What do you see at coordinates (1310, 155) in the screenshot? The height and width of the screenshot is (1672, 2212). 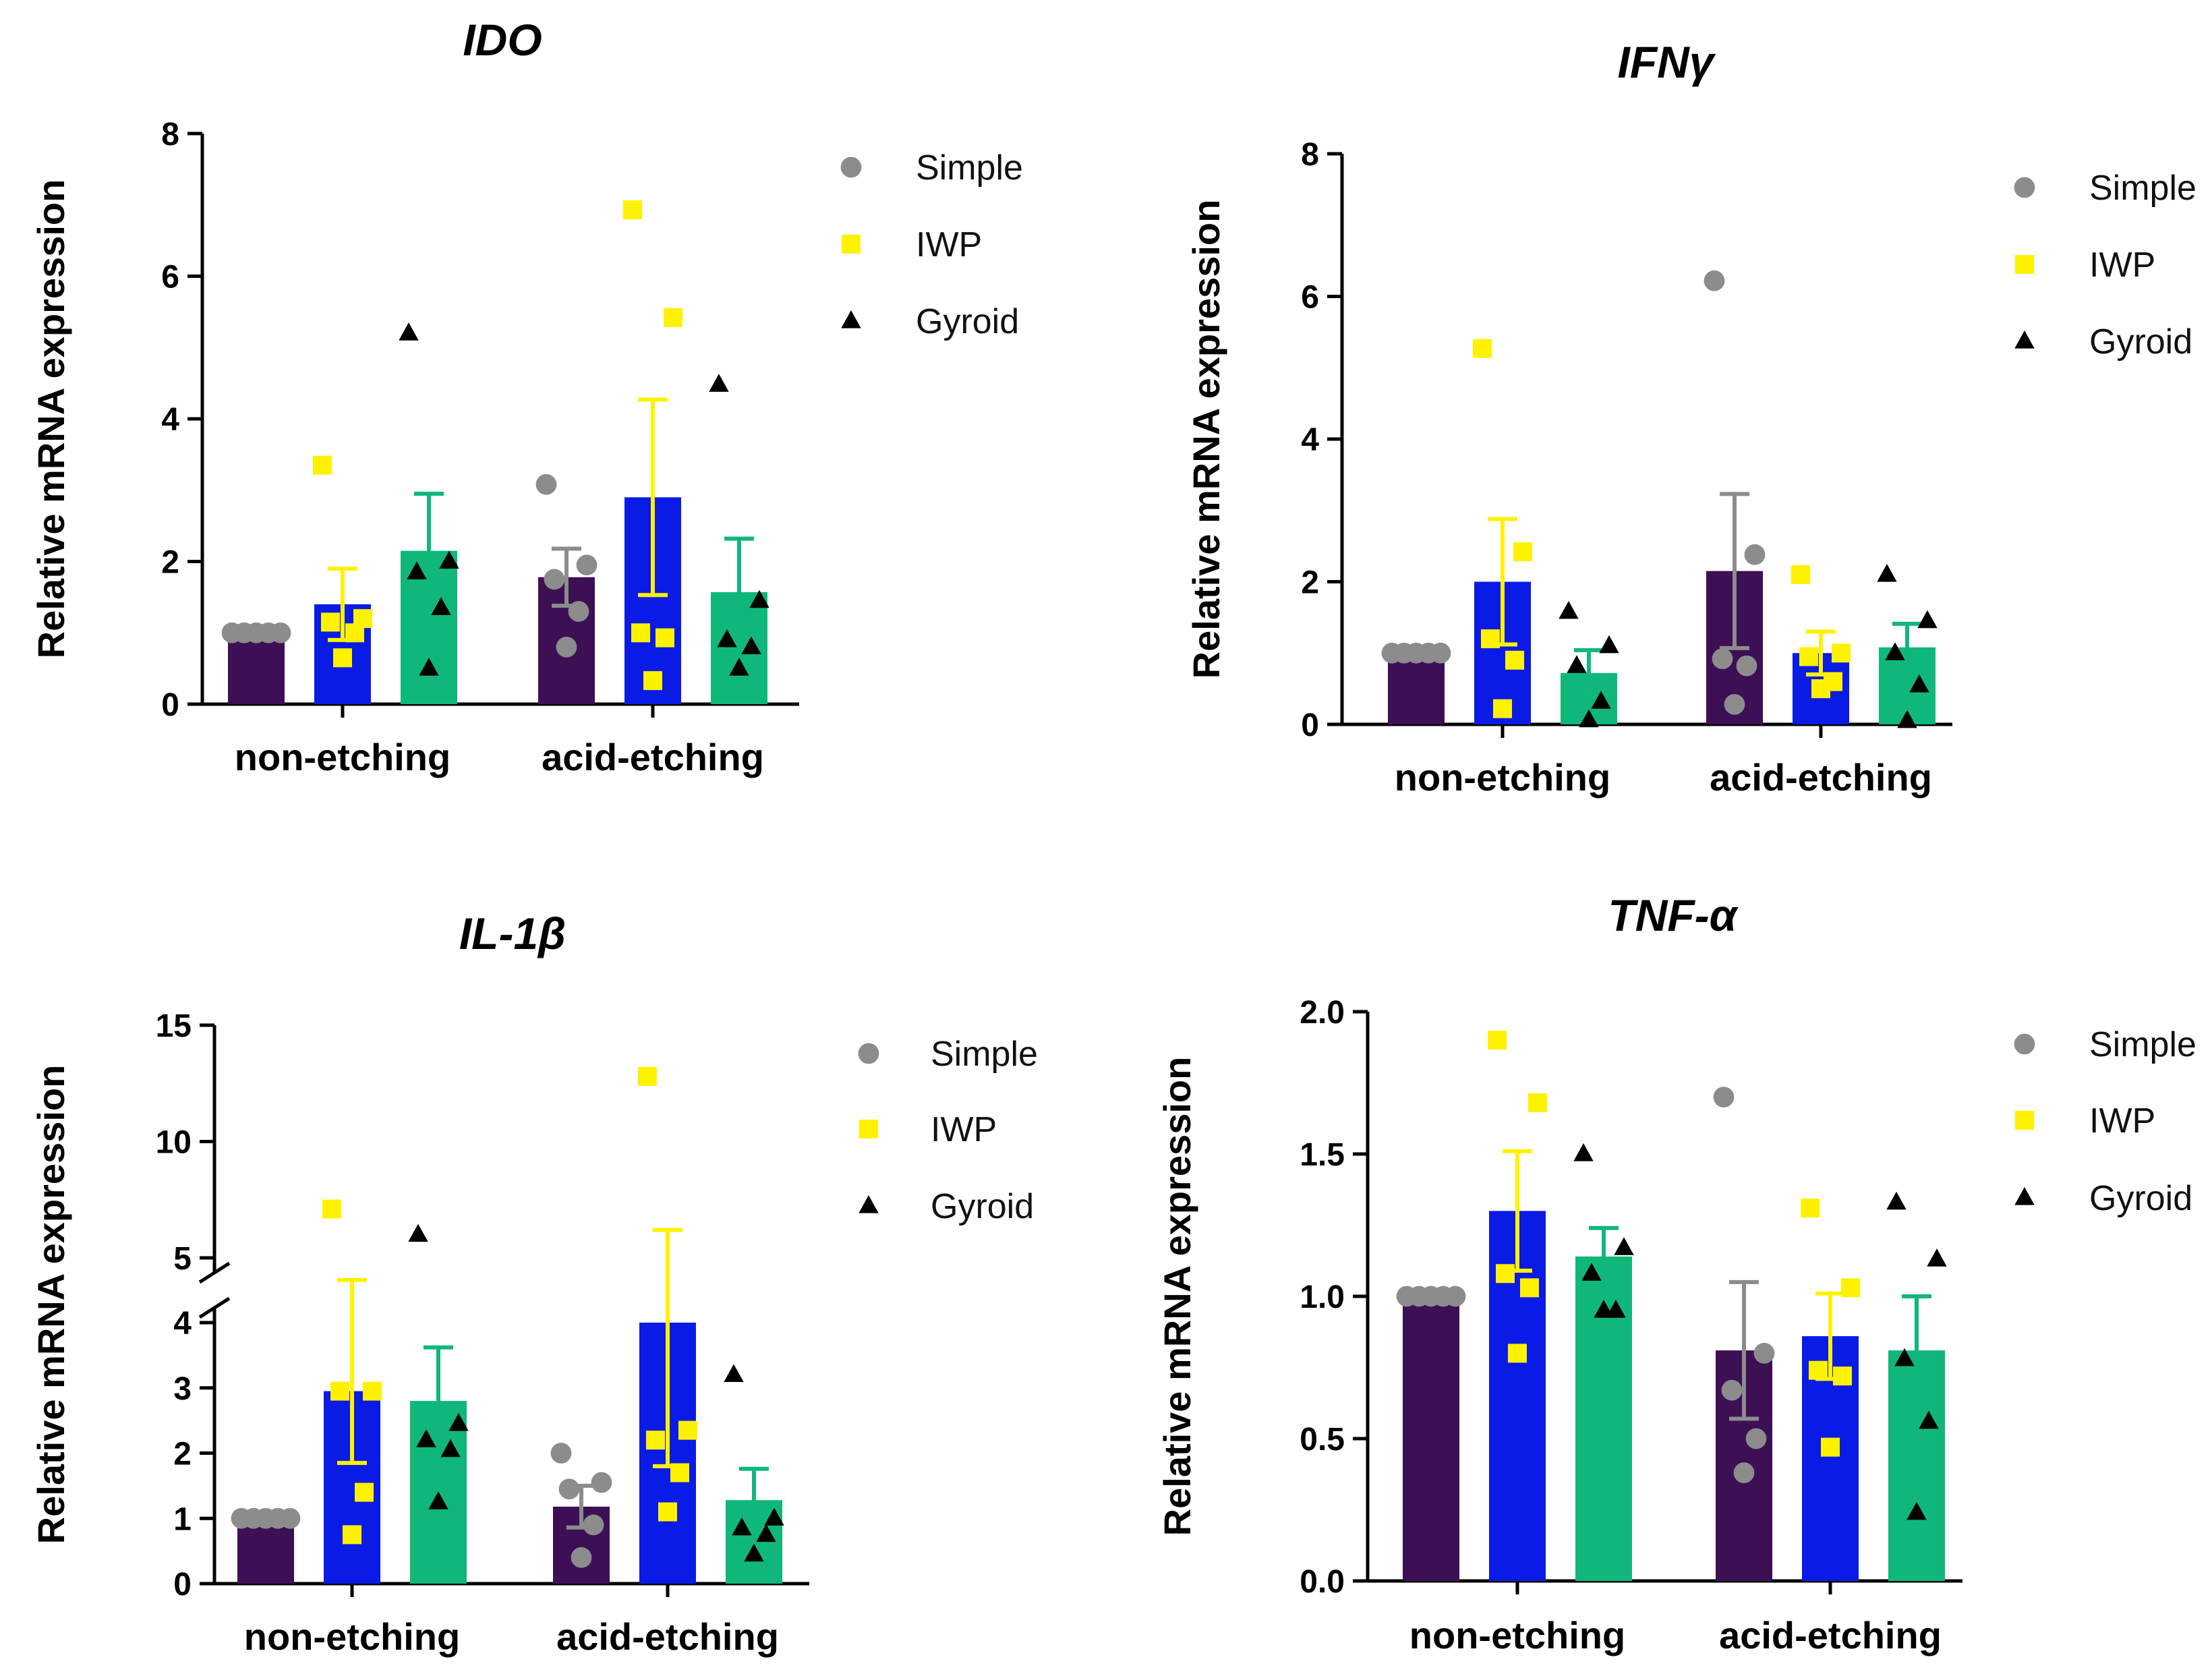 I see `y-tick-label: 8` at bounding box center [1310, 155].